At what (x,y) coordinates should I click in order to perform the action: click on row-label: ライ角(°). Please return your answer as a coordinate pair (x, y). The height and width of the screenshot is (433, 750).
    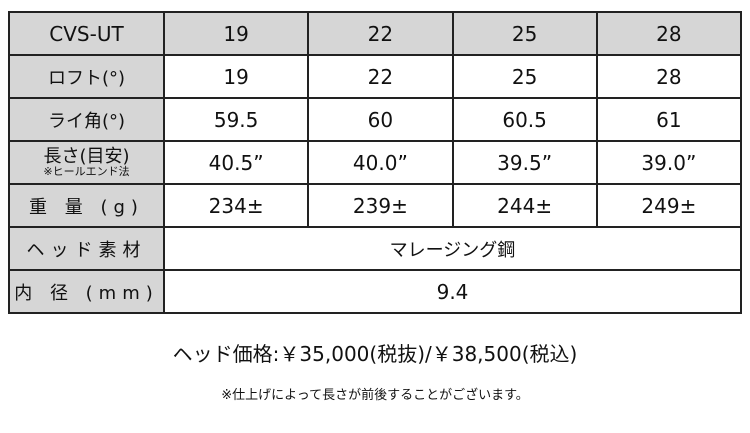
    Looking at the image, I should click on (86, 119).